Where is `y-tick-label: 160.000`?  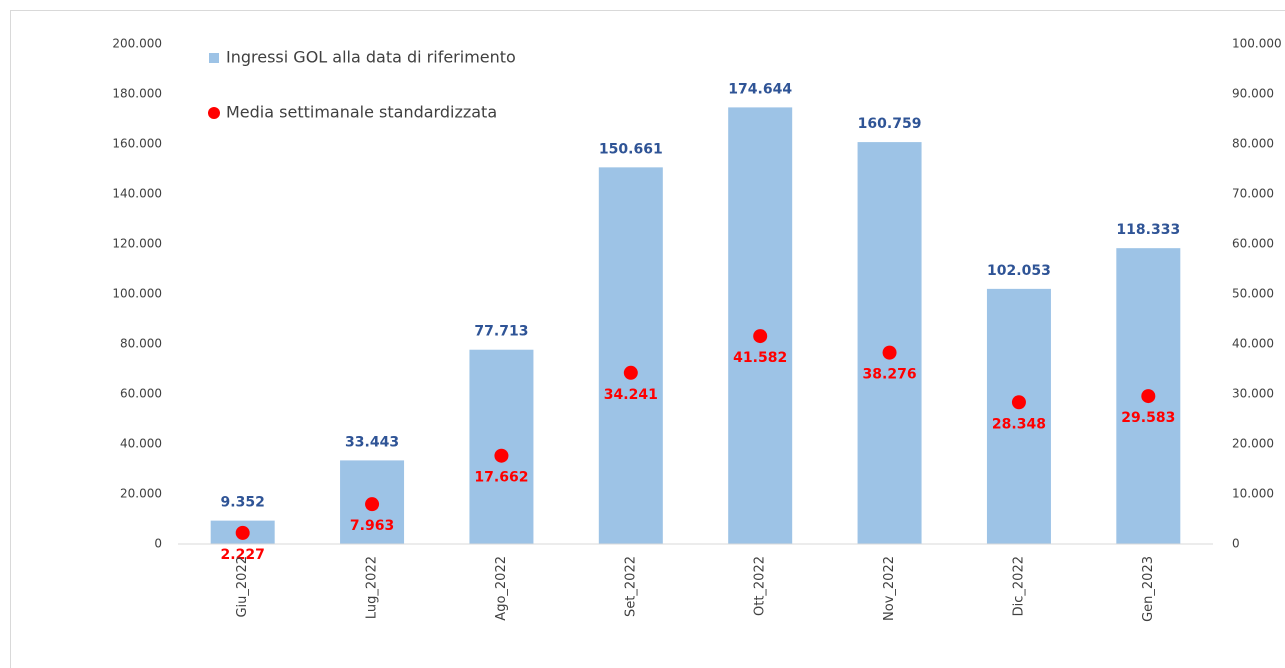 y-tick-label: 160.000 is located at coordinates (137, 144).